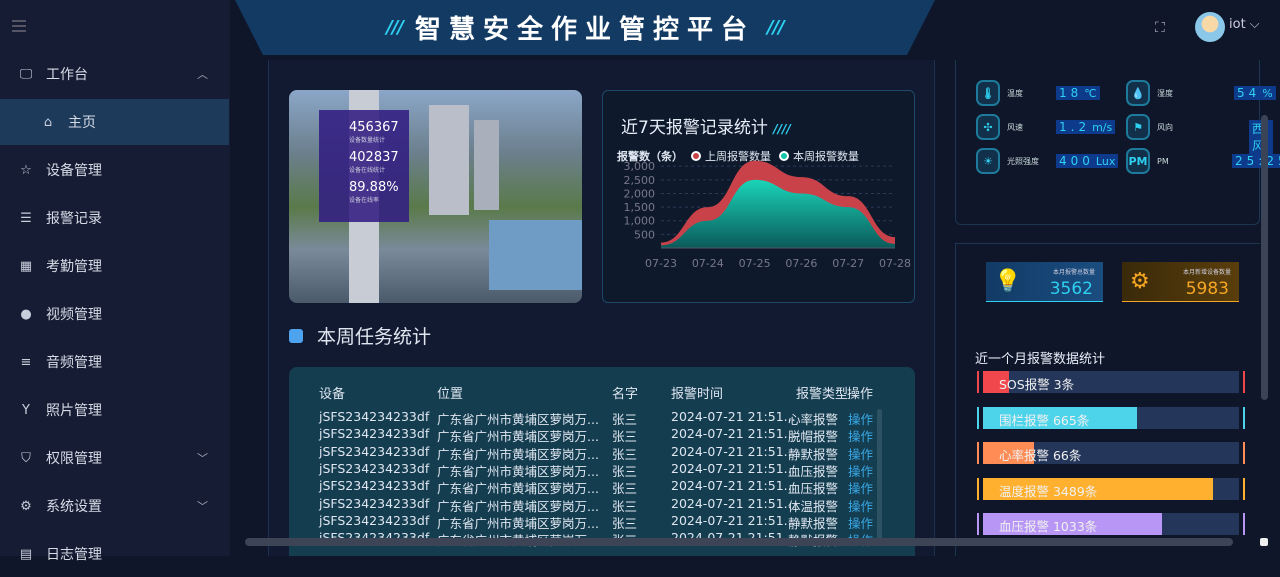  Describe the element at coordinates (731, 156) in the screenshot. I see `legend-last-week: 上周报警数量` at that location.